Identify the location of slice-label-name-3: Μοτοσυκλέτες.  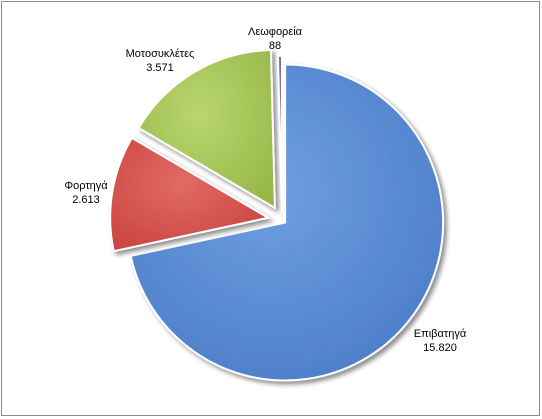
(160, 54).